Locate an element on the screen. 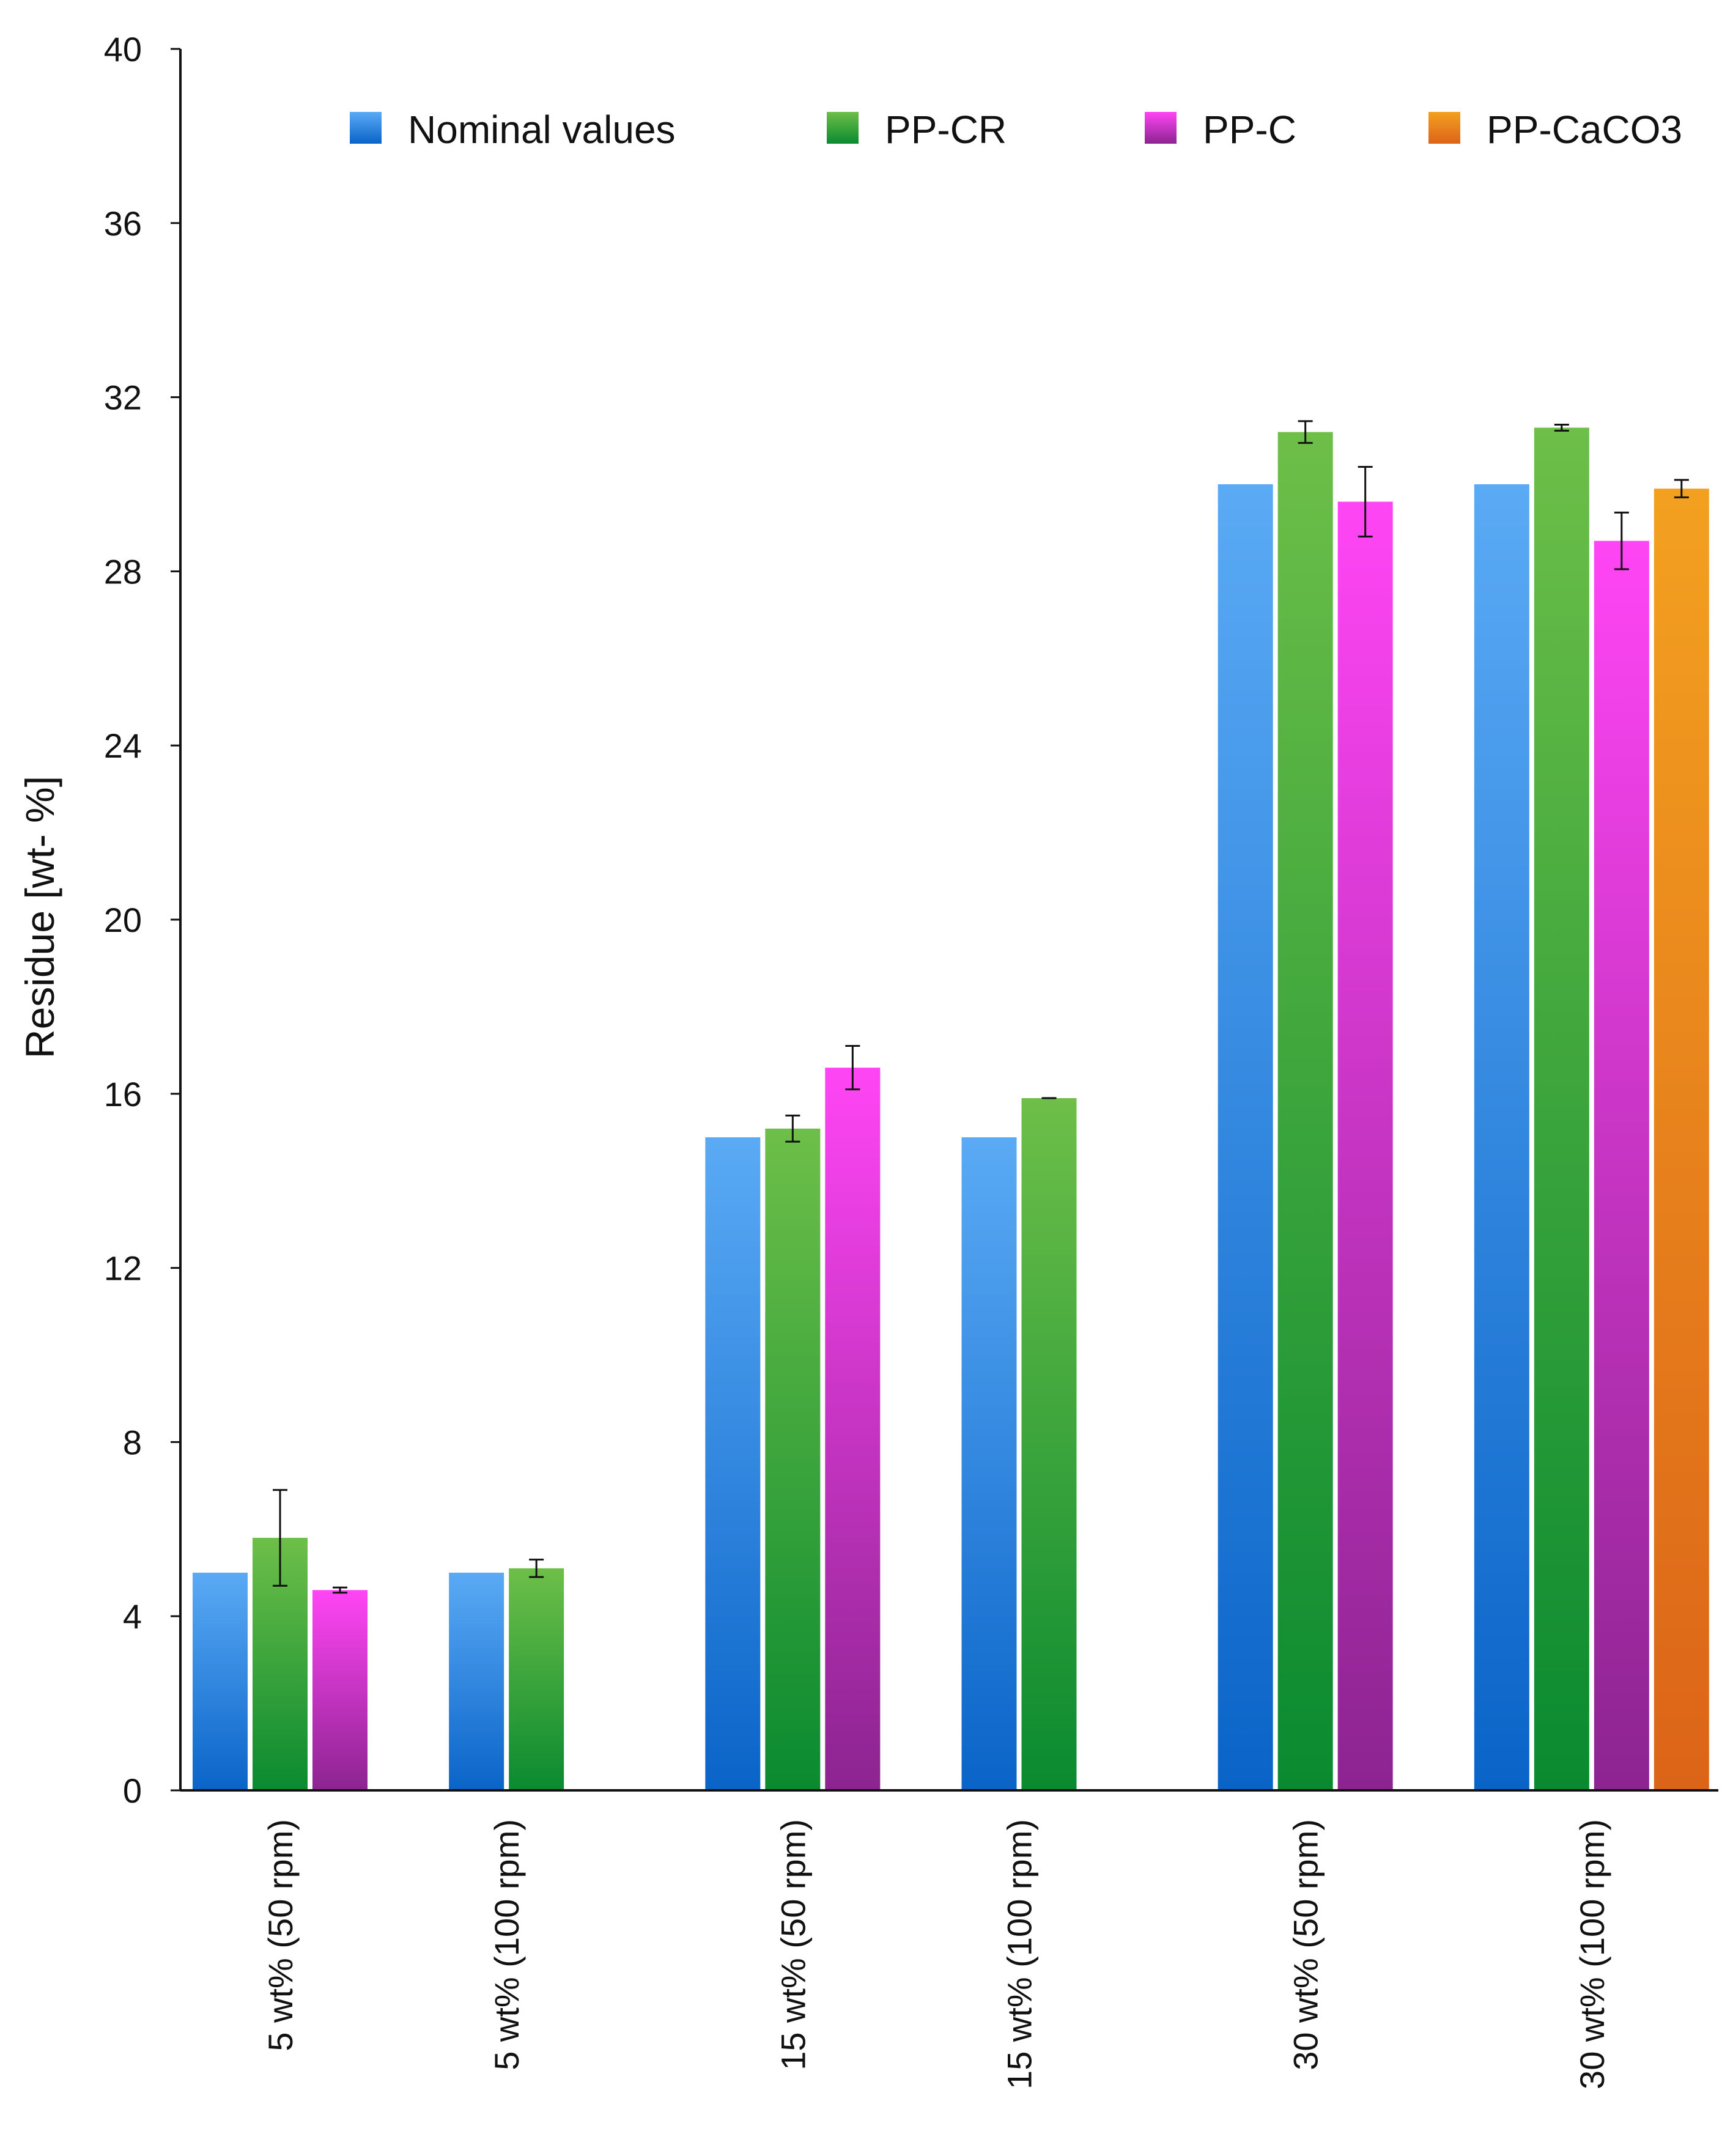 The height and width of the screenshot is (2156, 1733). legend-label-nominal: Nominal values is located at coordinates (542, 130).